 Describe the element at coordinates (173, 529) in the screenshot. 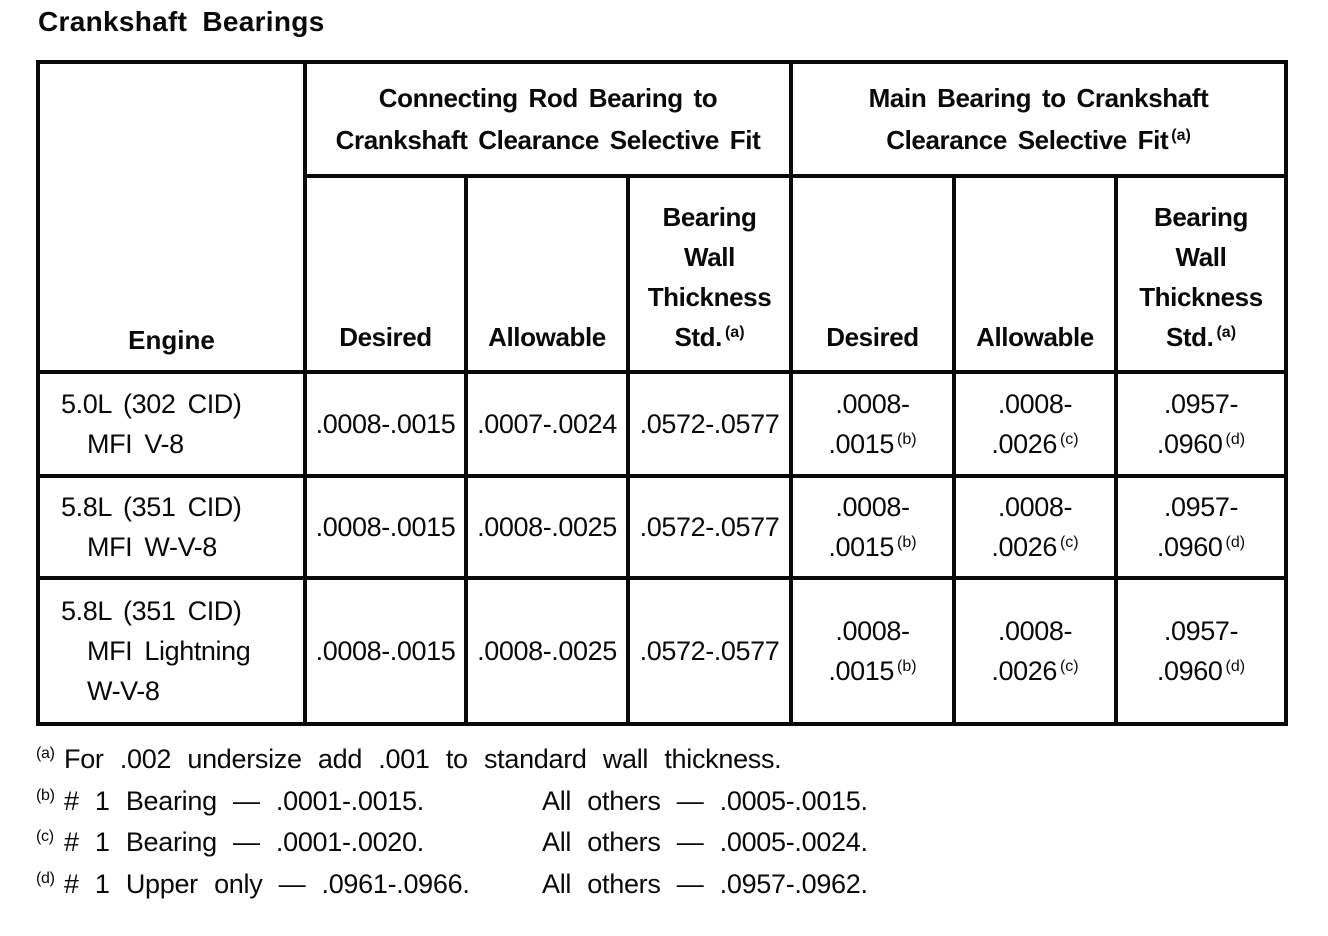

I see `table-row-2-engine: 5.8L (351 CID) MFI W-V-8` at that location.